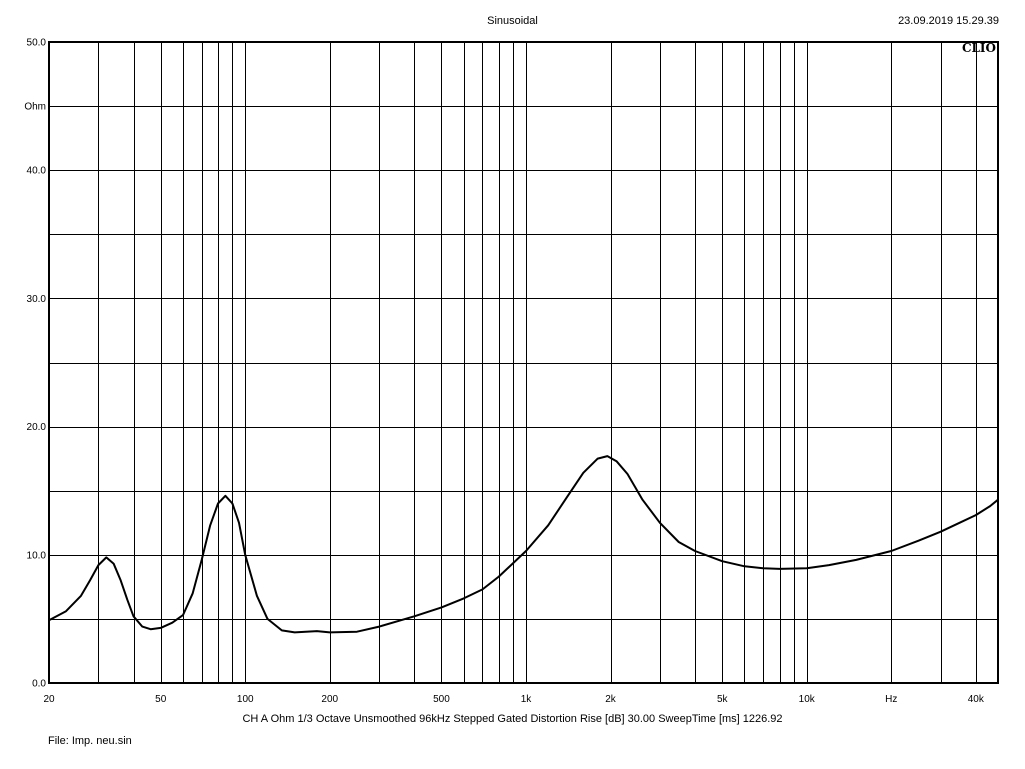 The image size is (1025, 769). Describe the element at coordinates (512, 21) in the screenshot. I see `chart-title: Sinusoidal` at that location.